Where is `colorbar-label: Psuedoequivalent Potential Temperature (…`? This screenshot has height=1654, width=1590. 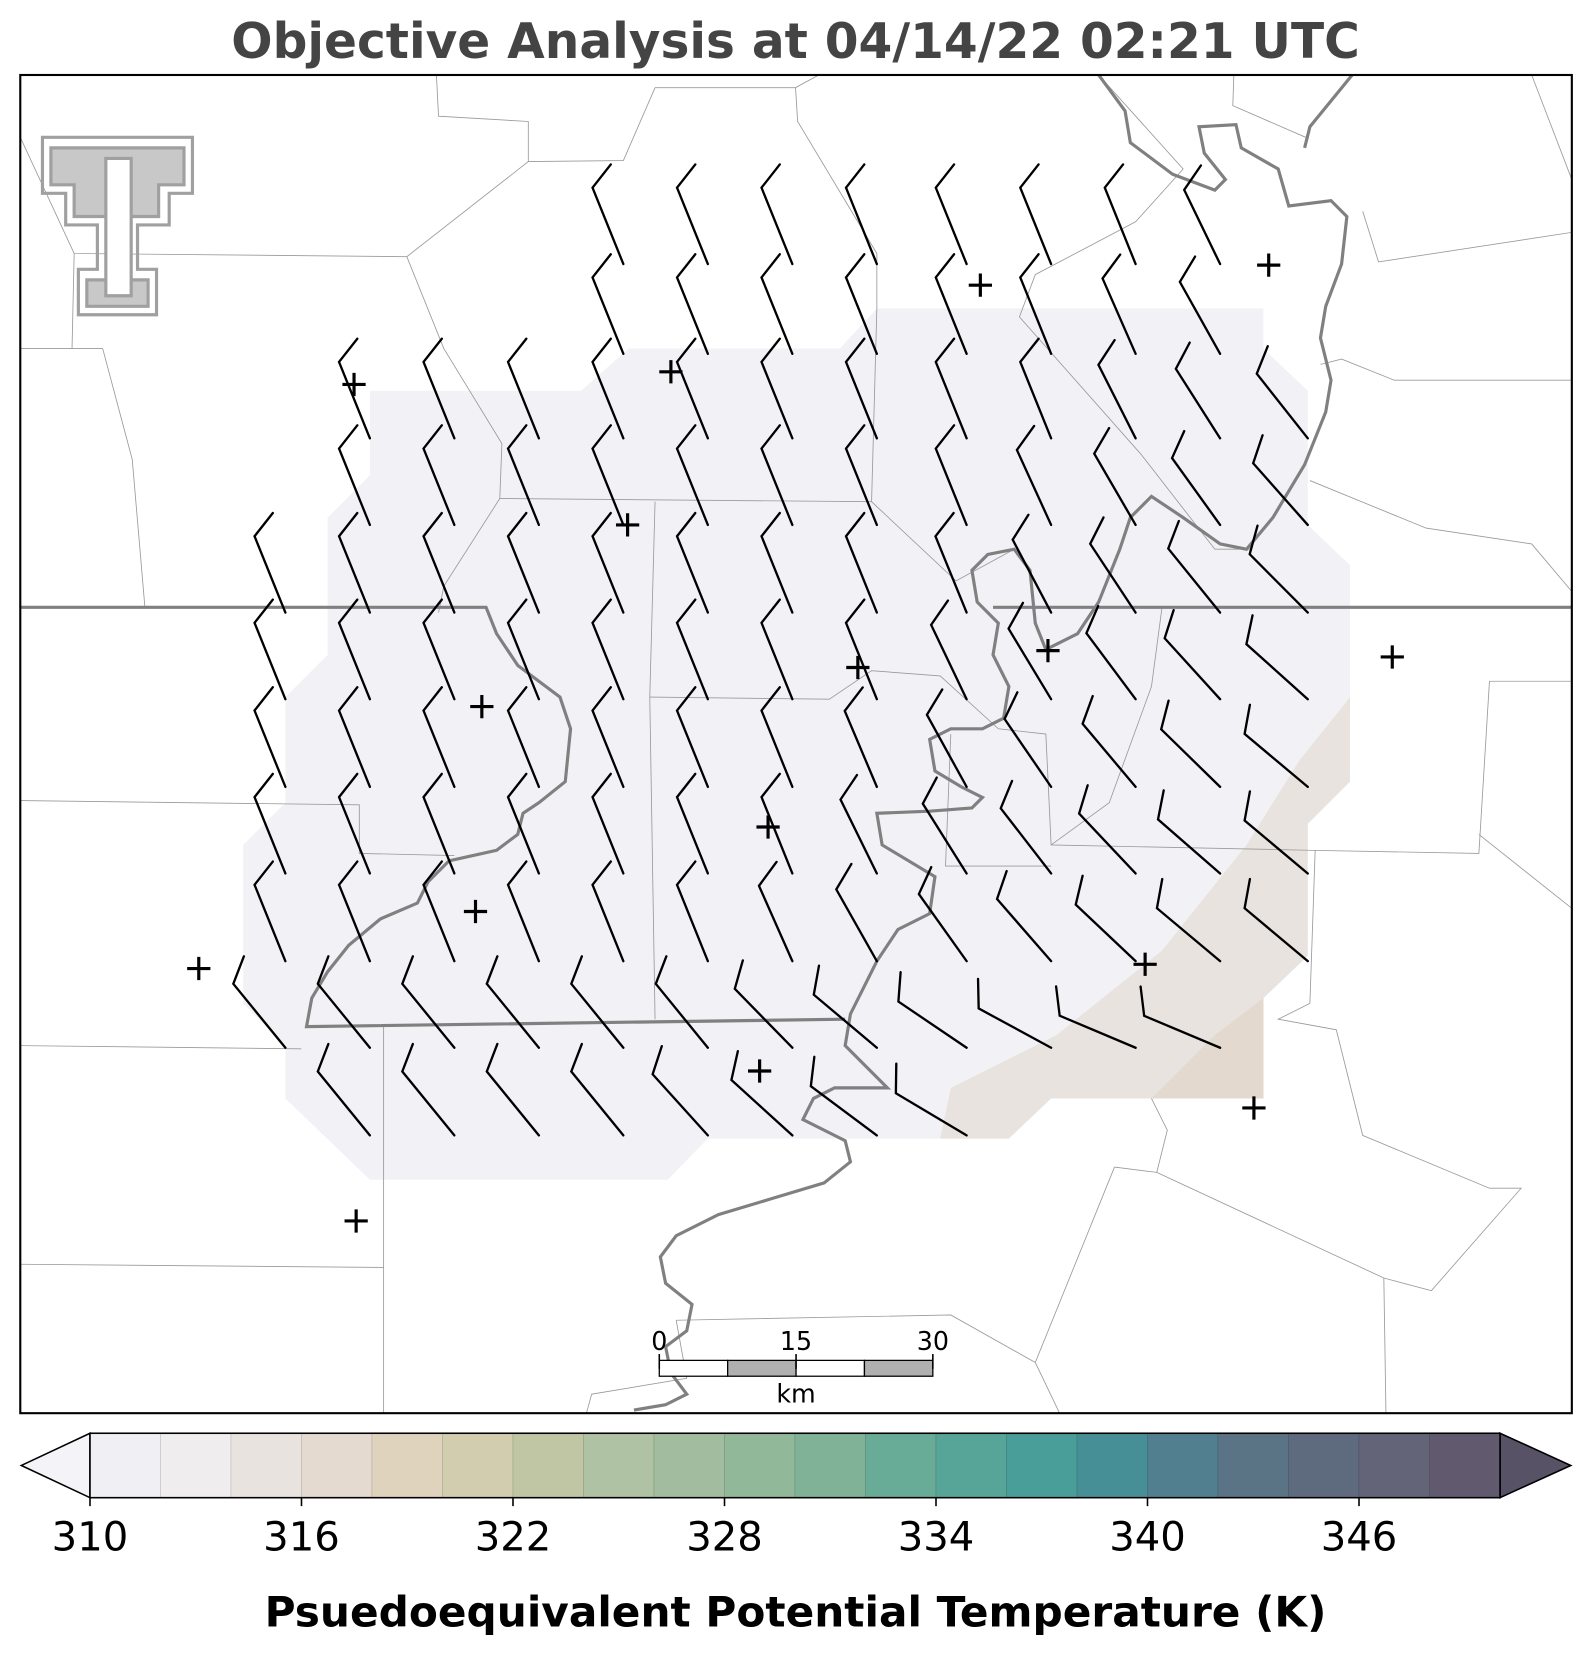
colorbar-label: Psuedoequivalent Potential Temperature (… is located at coordinates (796, 1612).